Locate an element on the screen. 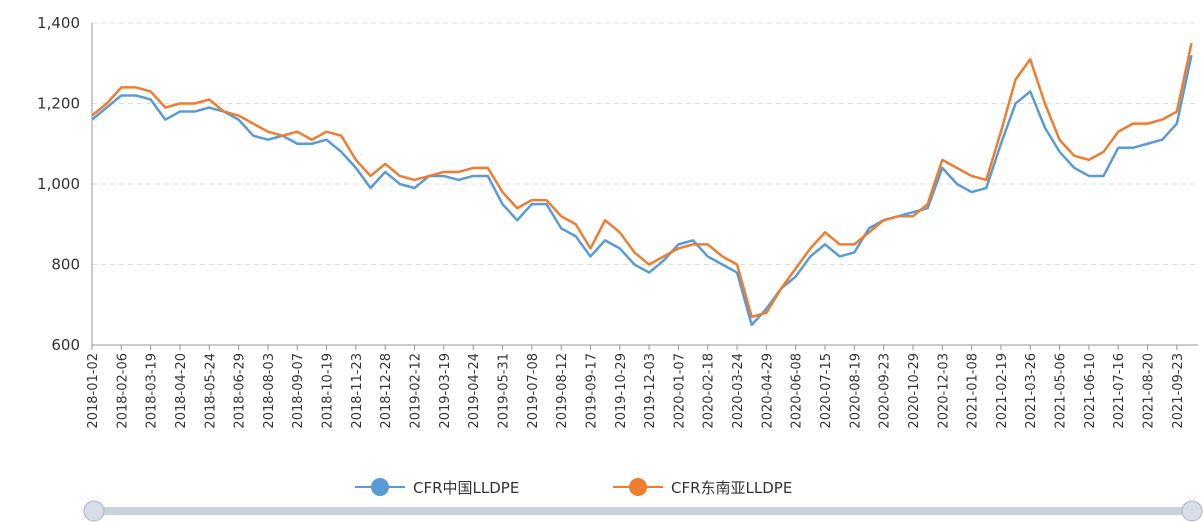 Image resolution: width=1204 pixels, height=522 pixels. x-tick-label: 2021-08-20 is located at coordinates (1149, 391).